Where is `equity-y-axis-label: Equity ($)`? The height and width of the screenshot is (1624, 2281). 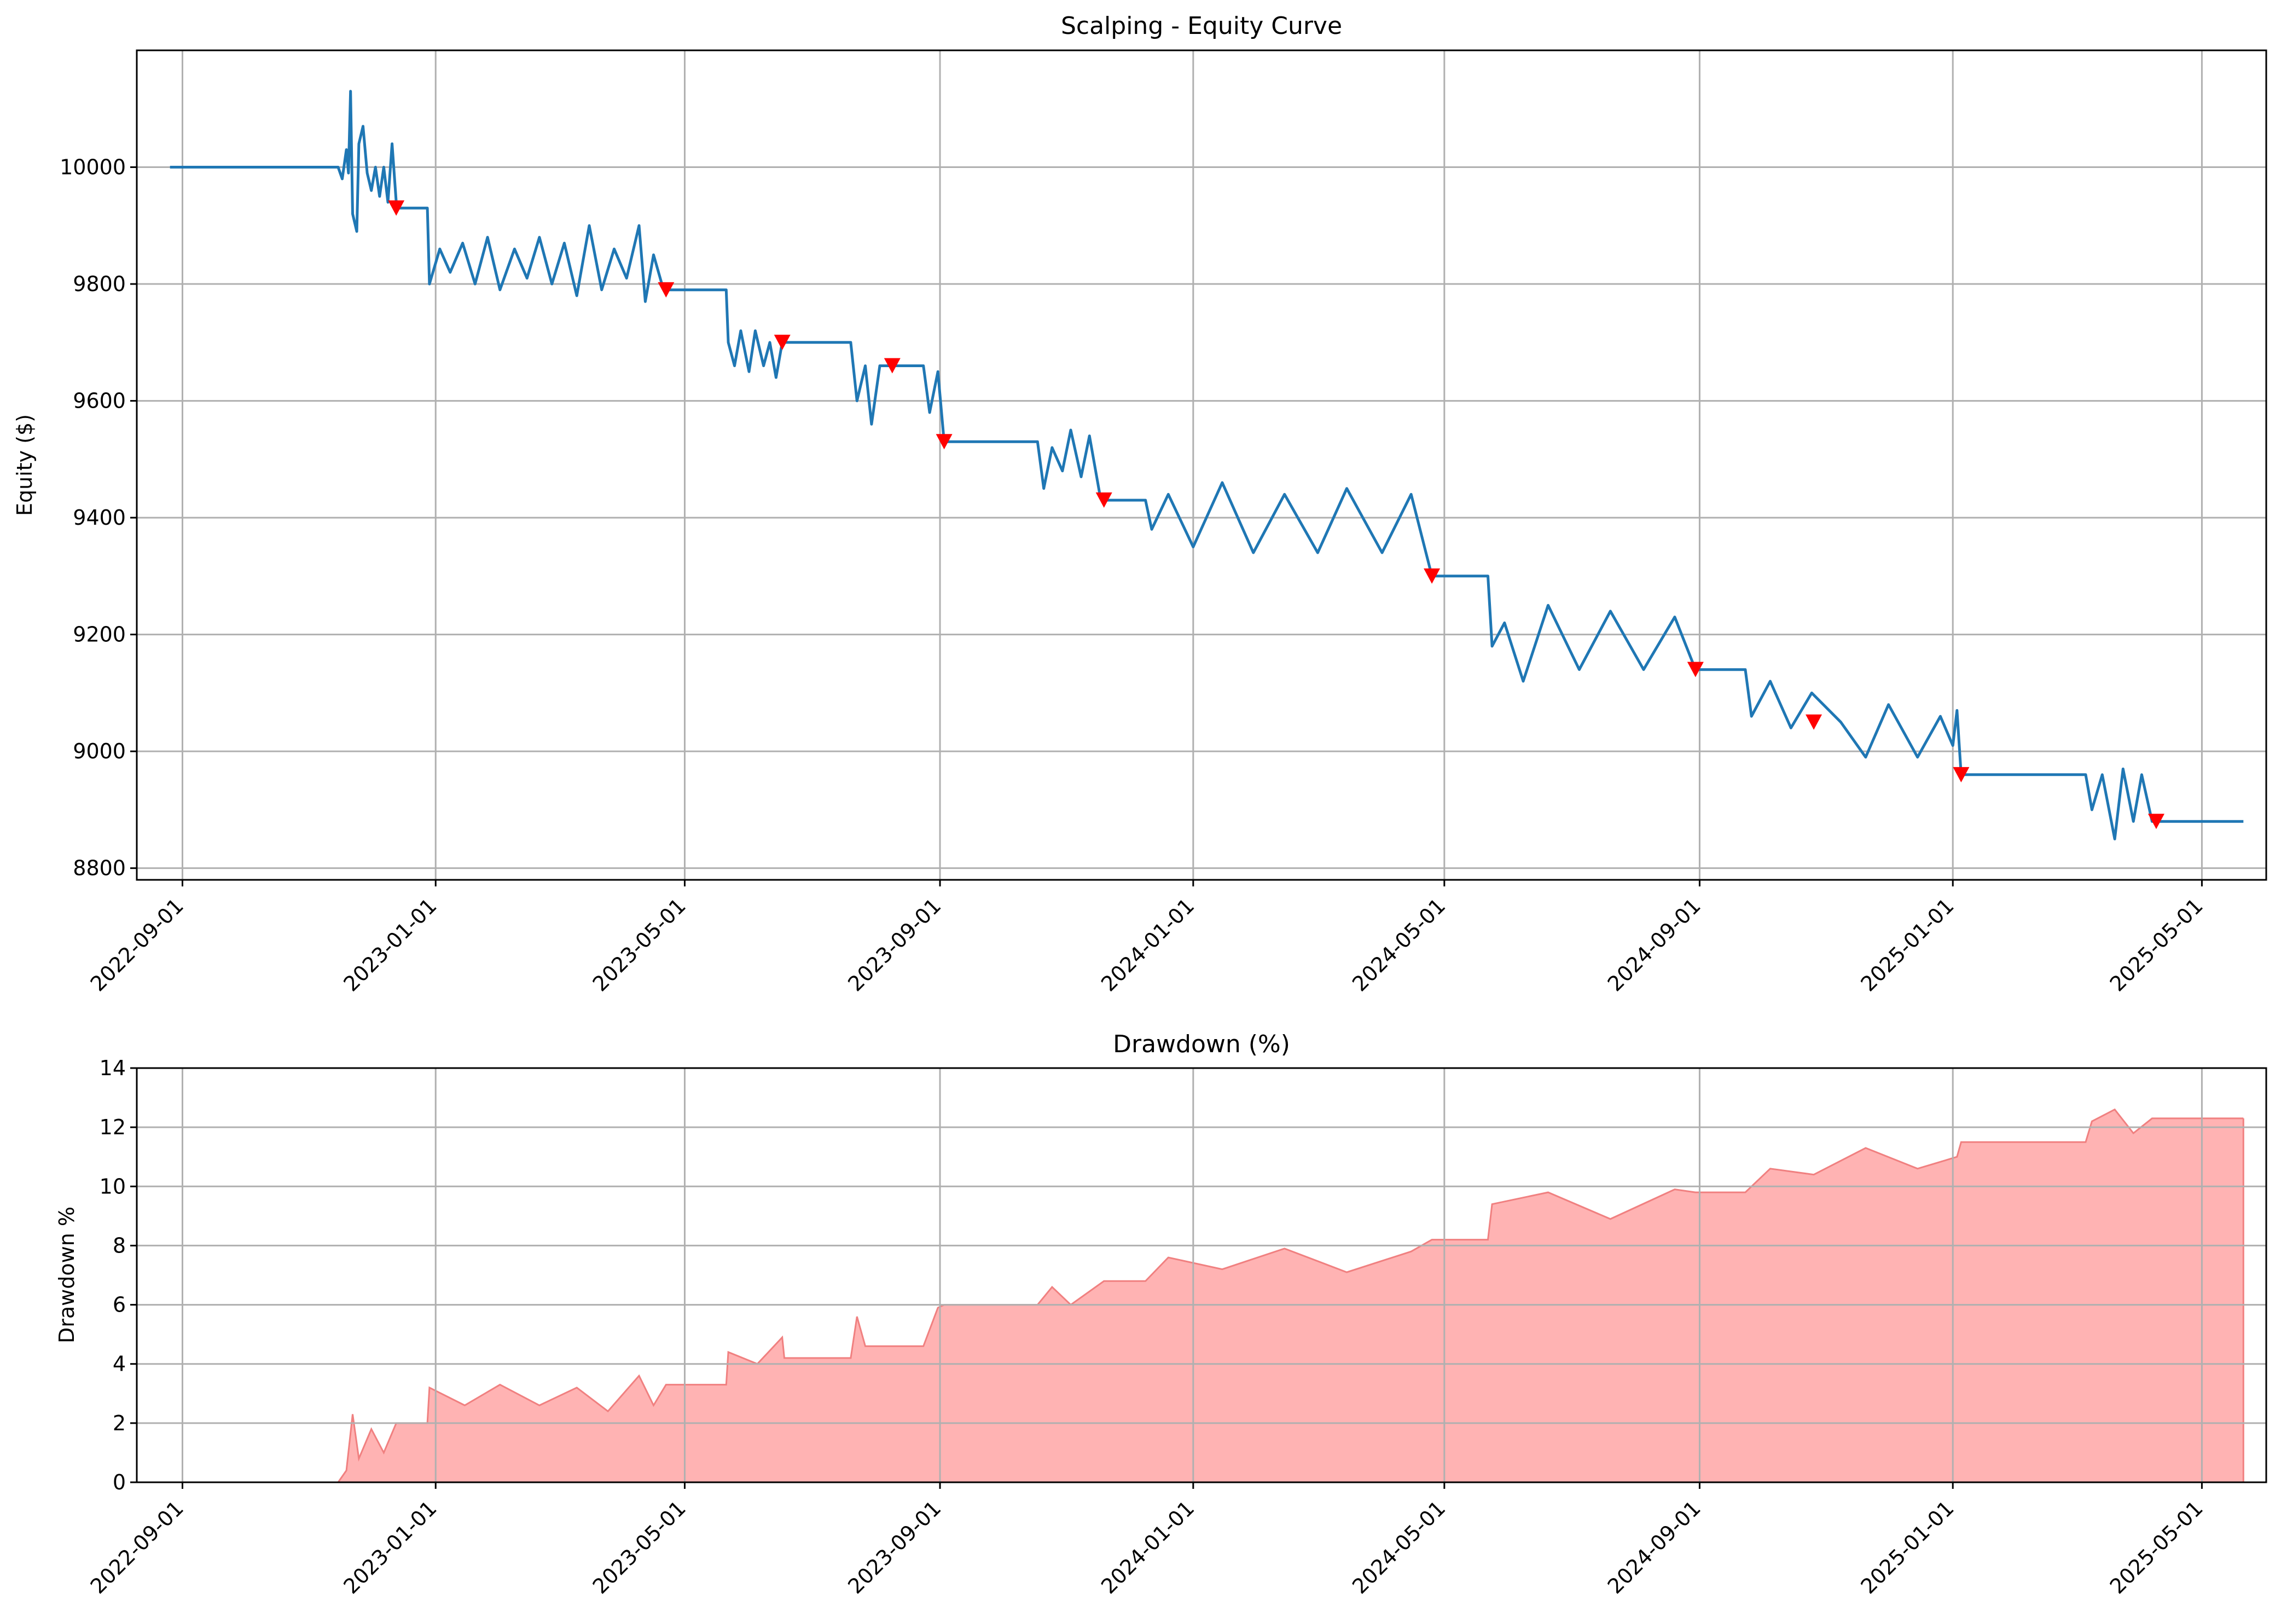 equity-y-axis-label: Equity ($) is located at coordinates (25, 465).